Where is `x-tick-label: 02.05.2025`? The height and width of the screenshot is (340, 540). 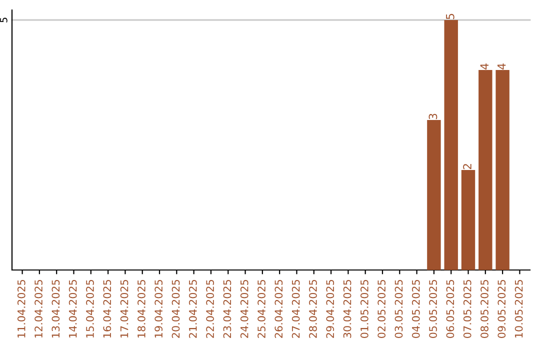 x-tick-label: 02.05.2025 is located at coordinates (382, 309).